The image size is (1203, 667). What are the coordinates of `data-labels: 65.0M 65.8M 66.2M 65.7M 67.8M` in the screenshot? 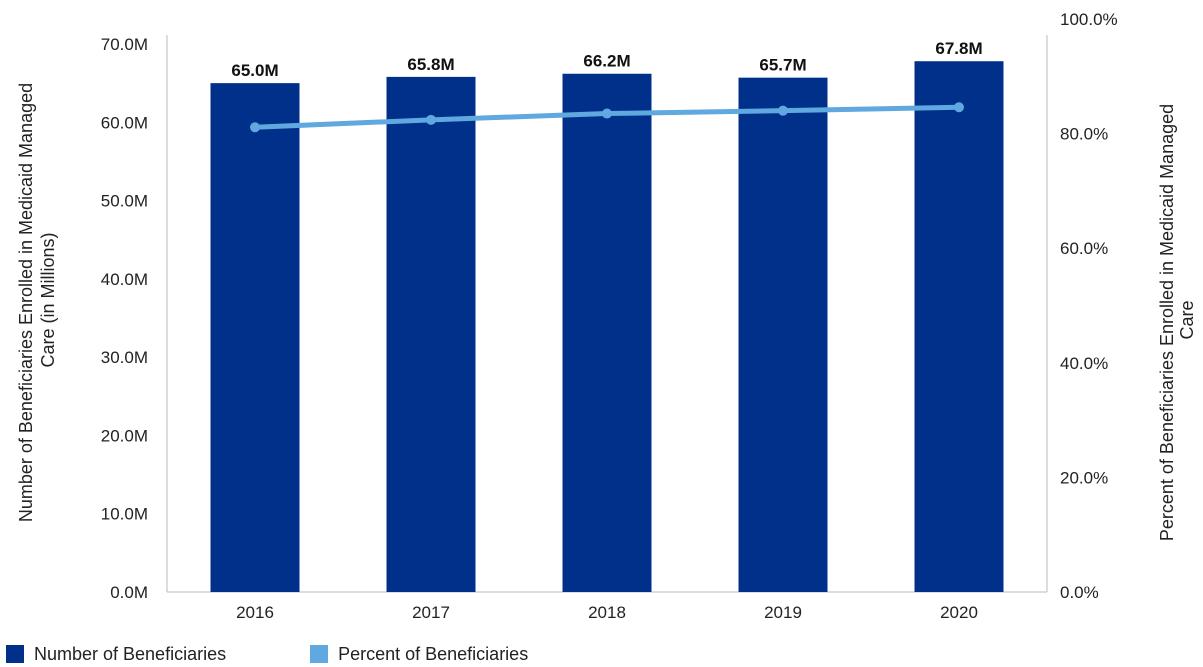 It's located at (606, 59).